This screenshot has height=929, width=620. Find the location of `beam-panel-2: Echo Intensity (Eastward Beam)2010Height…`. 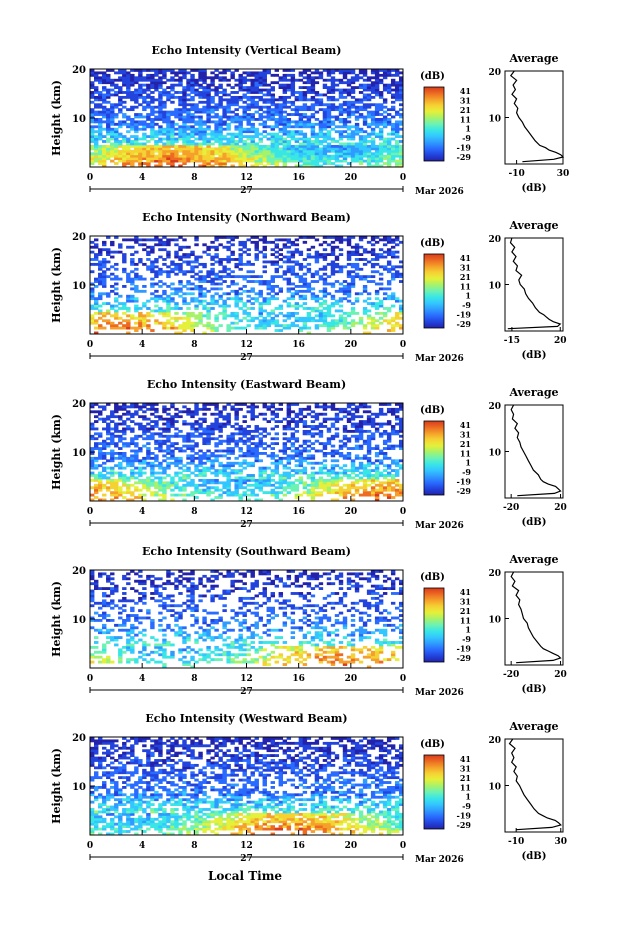

beam-panel-2: Echo Intensity (Eastward Beam)2010Height… is located at coordinates (308, 454).